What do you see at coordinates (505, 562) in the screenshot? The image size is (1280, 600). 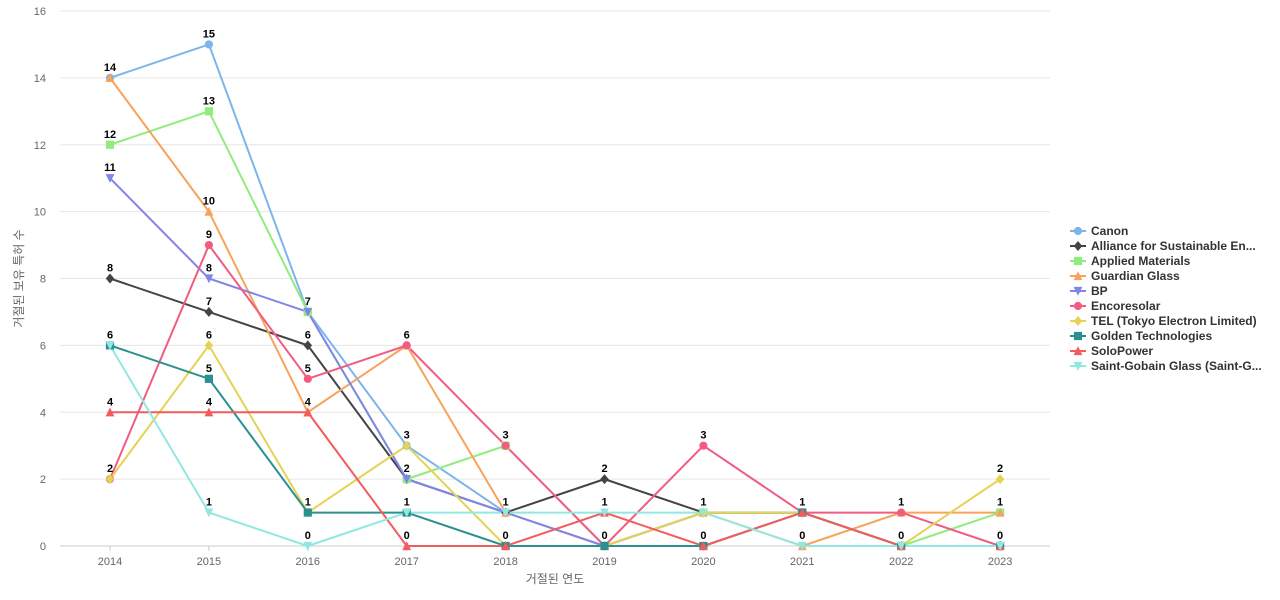 I see `x-tick-label: 2018` at bounding box center [505, 562].